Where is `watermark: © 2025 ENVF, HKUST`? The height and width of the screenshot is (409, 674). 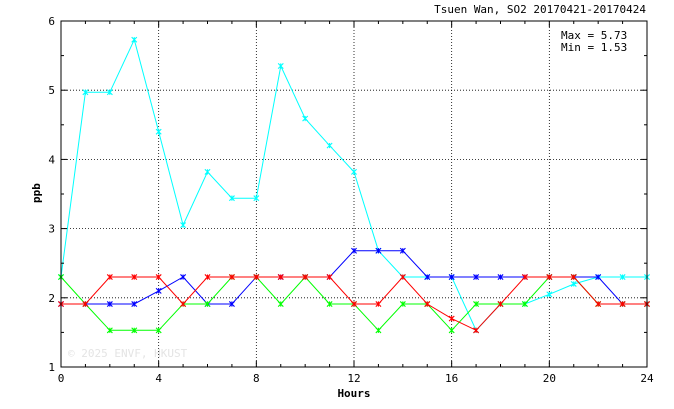
watermark: © 2025 ENVF, HKUST is located at coordinates (128, 353).